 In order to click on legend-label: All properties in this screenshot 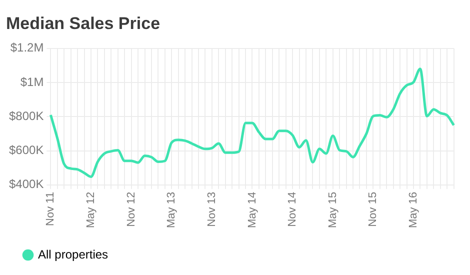, I will do `click(73, 254)`.